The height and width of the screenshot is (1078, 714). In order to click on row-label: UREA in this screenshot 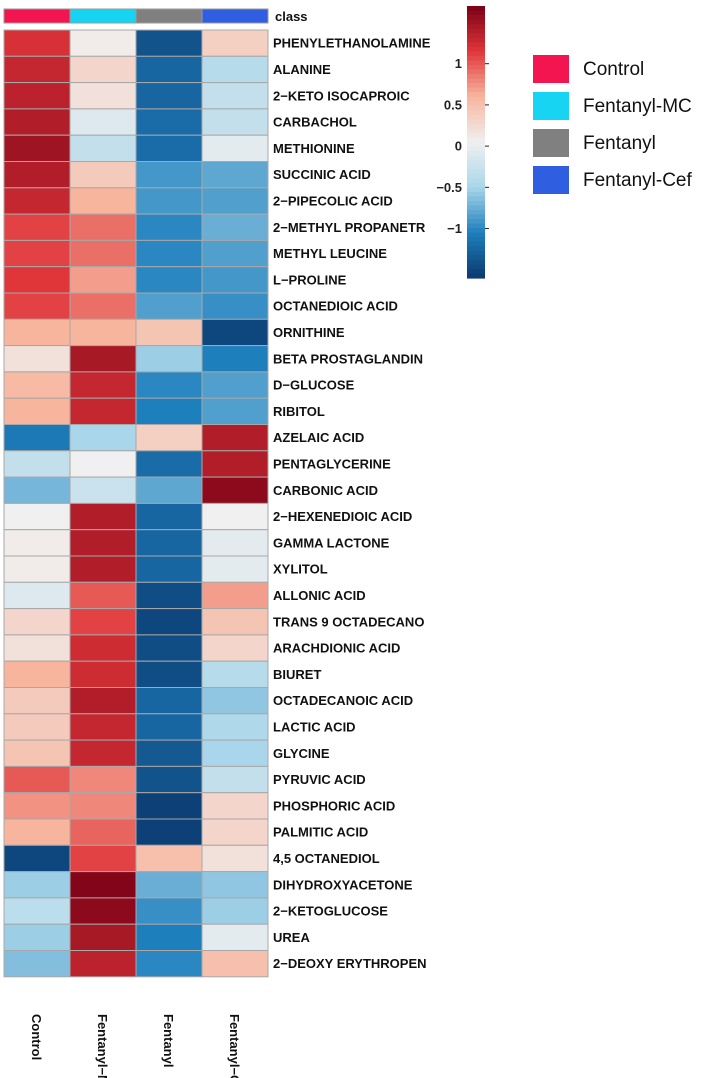, I will do `click(291, 937)`.